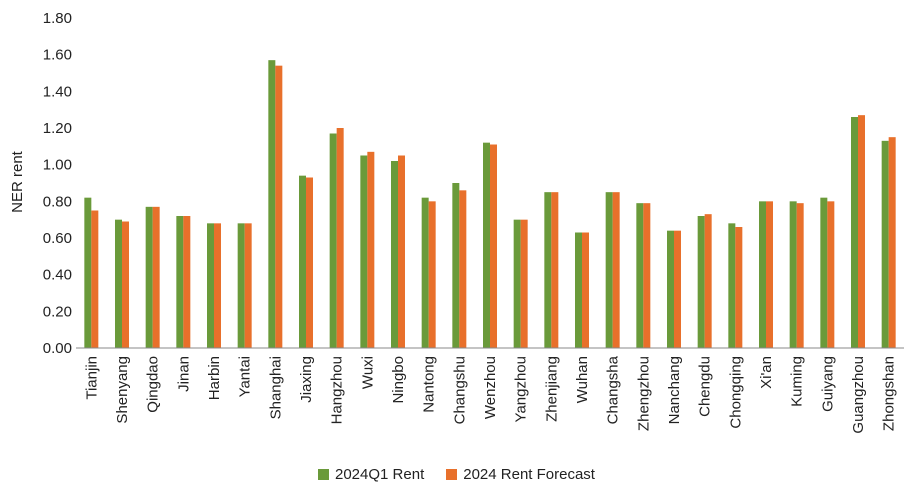  Describe the element at coordinates (248, 285) in the screenshot. I see `bar-series-2-yantai` at that location.